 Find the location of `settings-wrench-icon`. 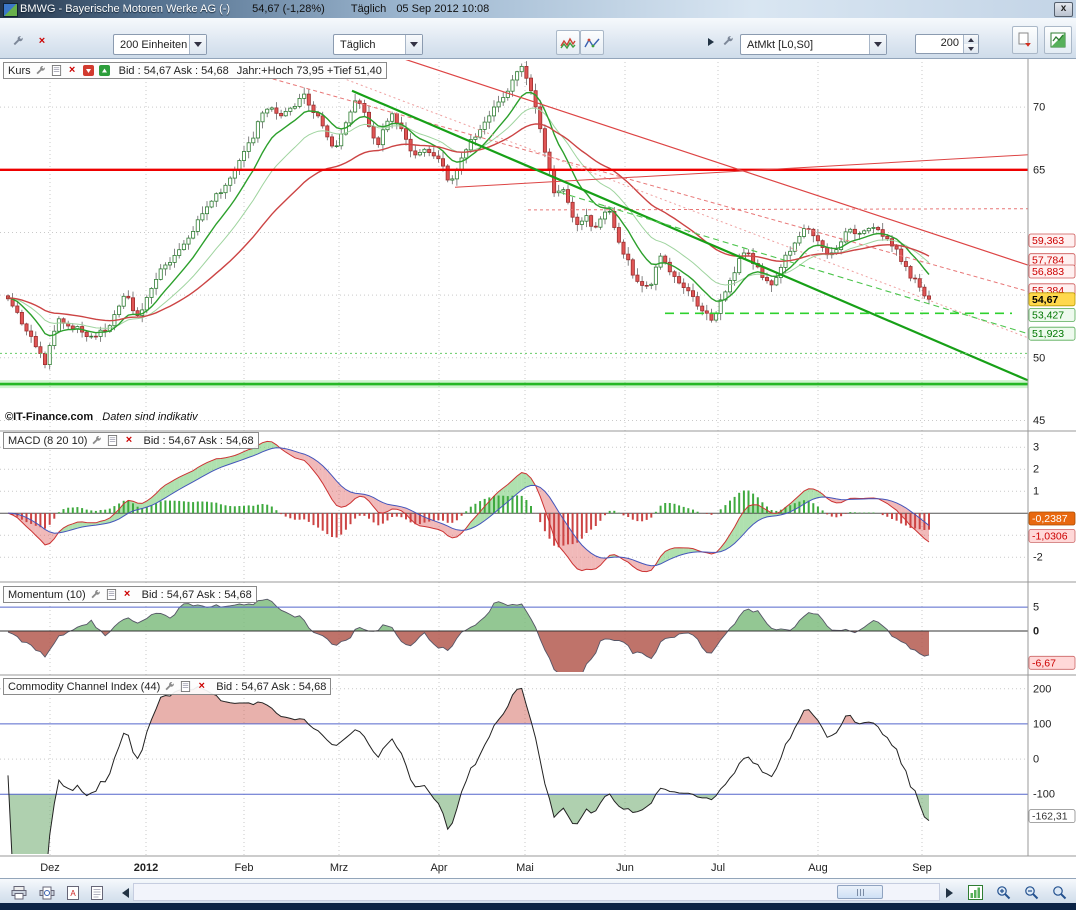

settings-wrench-icon is located at coordinates (728, 41).